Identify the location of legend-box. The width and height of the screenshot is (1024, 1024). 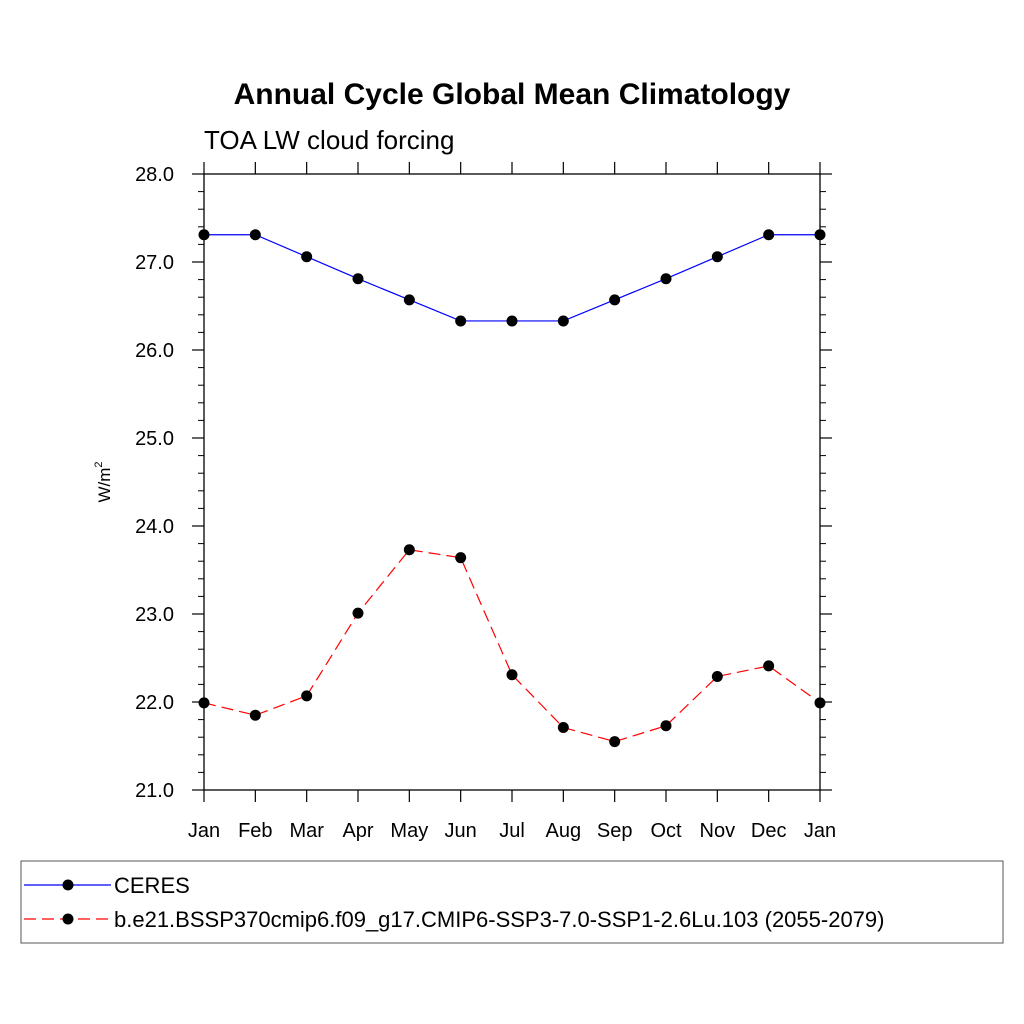
(512, 902).